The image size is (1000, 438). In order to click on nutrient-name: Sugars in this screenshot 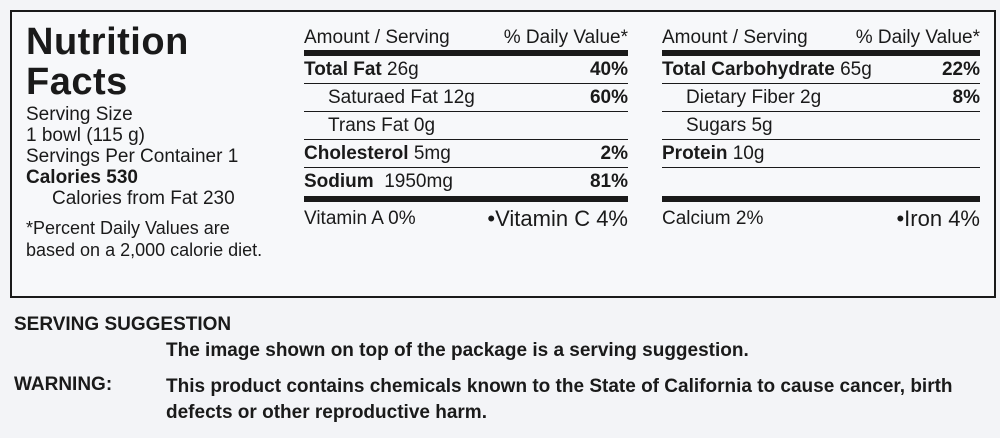, I will do `click(716, 125)`.